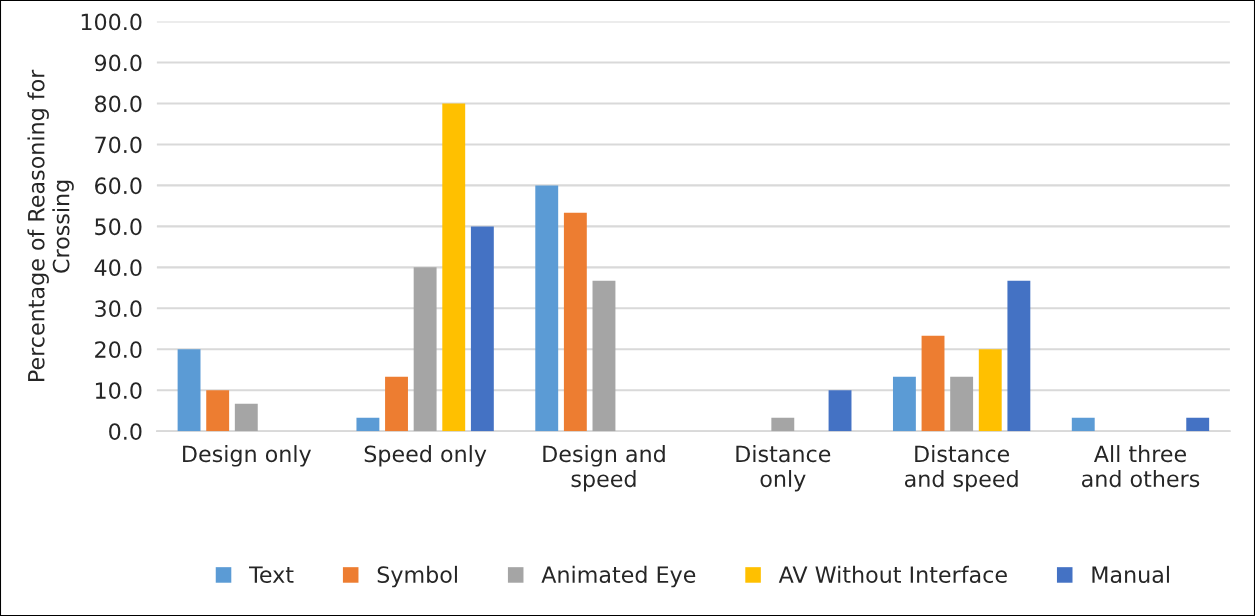 The width and height of the screenshot is (1255, 616). I want to click on x-tick-label: Speed only, so click(425, 456).